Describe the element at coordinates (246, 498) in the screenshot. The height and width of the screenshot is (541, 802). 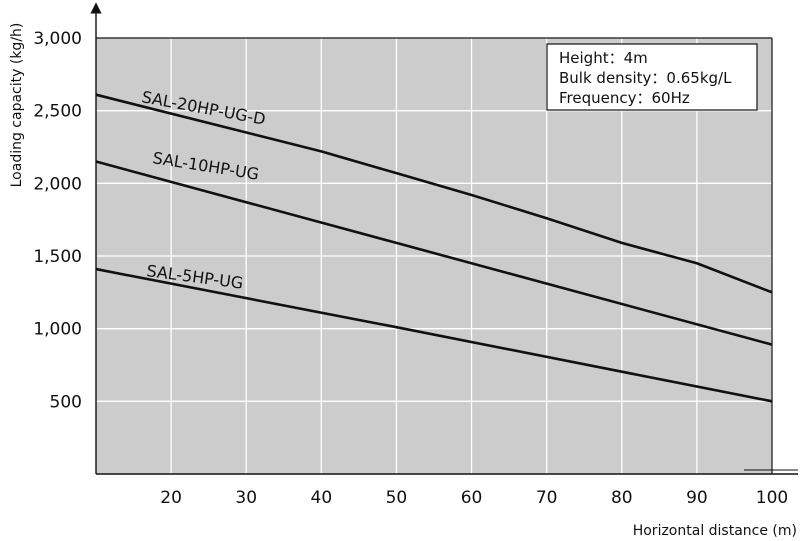
I see `x-tick-label-30: 30` at that location.